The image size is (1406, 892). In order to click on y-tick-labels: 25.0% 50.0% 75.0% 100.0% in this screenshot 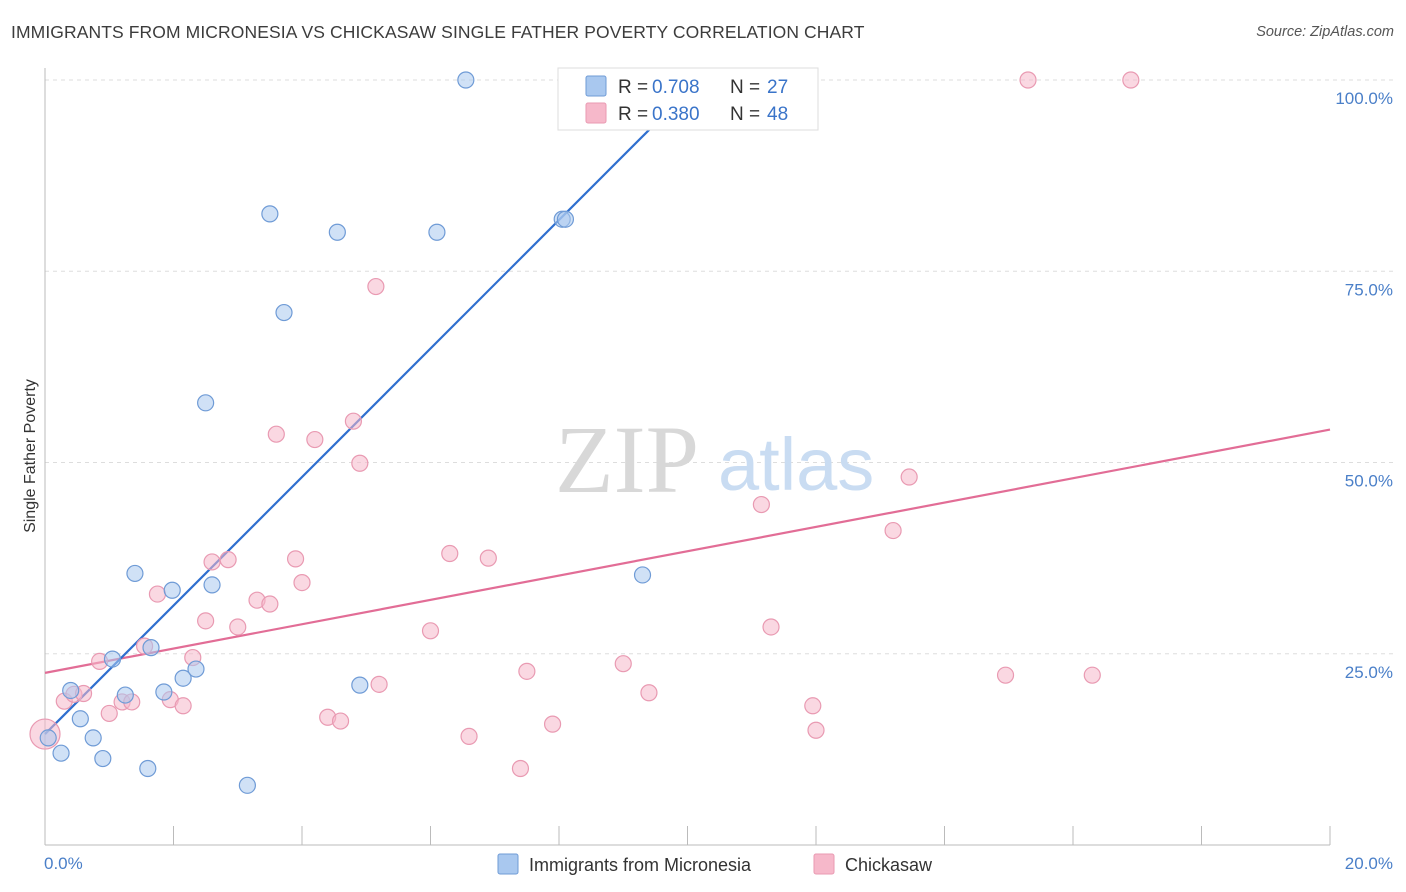, I will do `click(1364, 385)`.